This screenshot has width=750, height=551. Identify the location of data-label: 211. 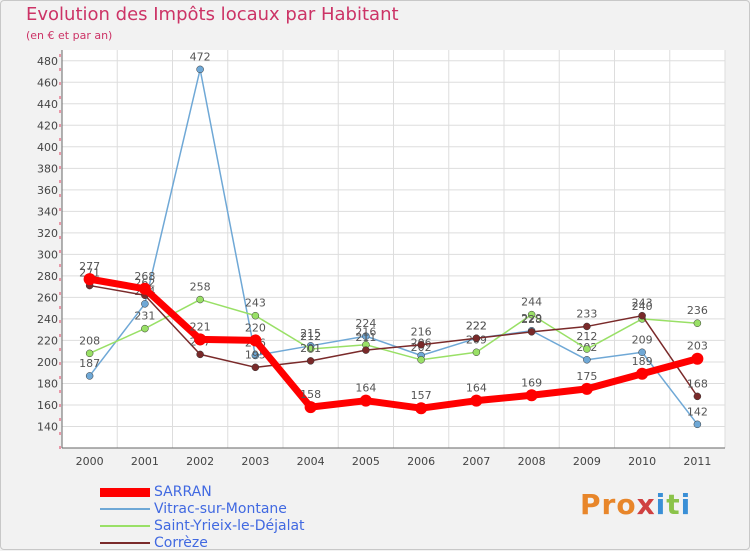
(365, 337).